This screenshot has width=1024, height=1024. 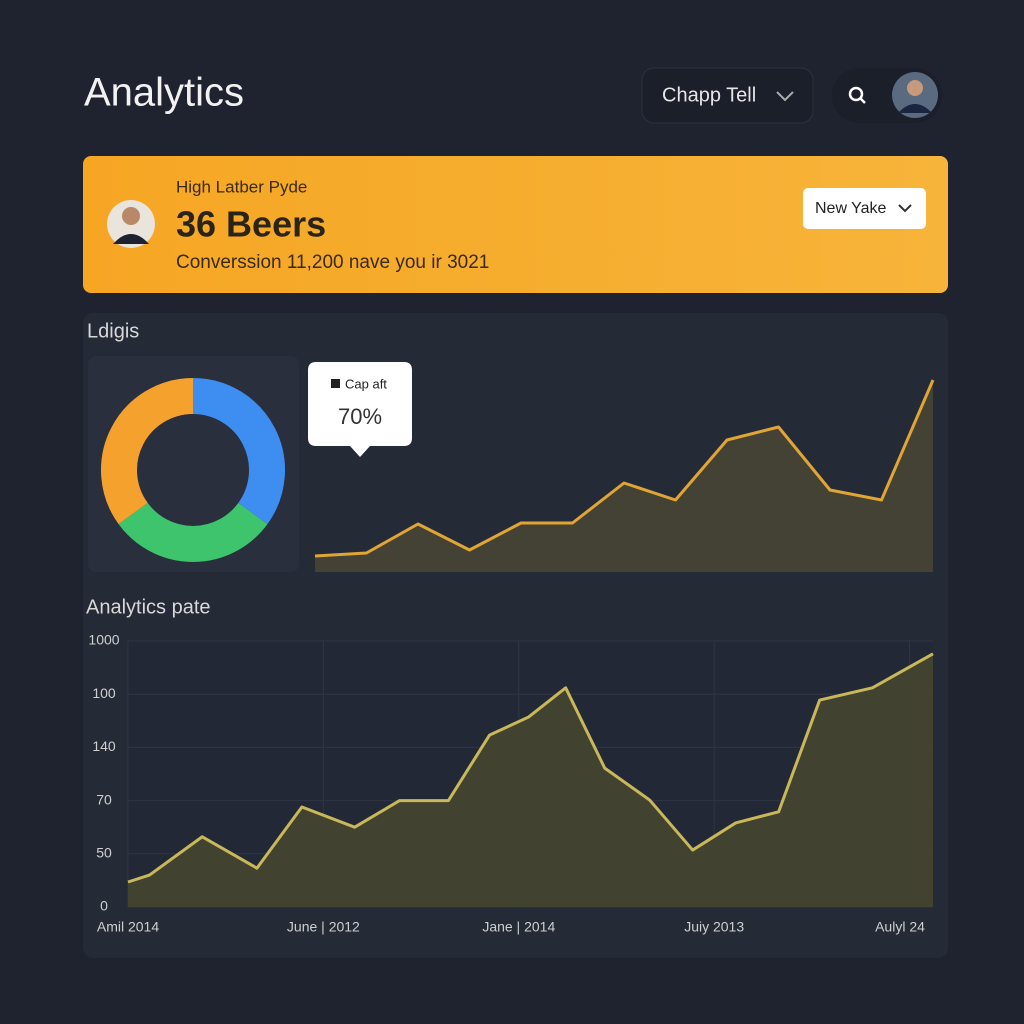 What do you see at coordinates (624, 468) in the screenshot?
I see `area-line` at bounding box center [624, 468].